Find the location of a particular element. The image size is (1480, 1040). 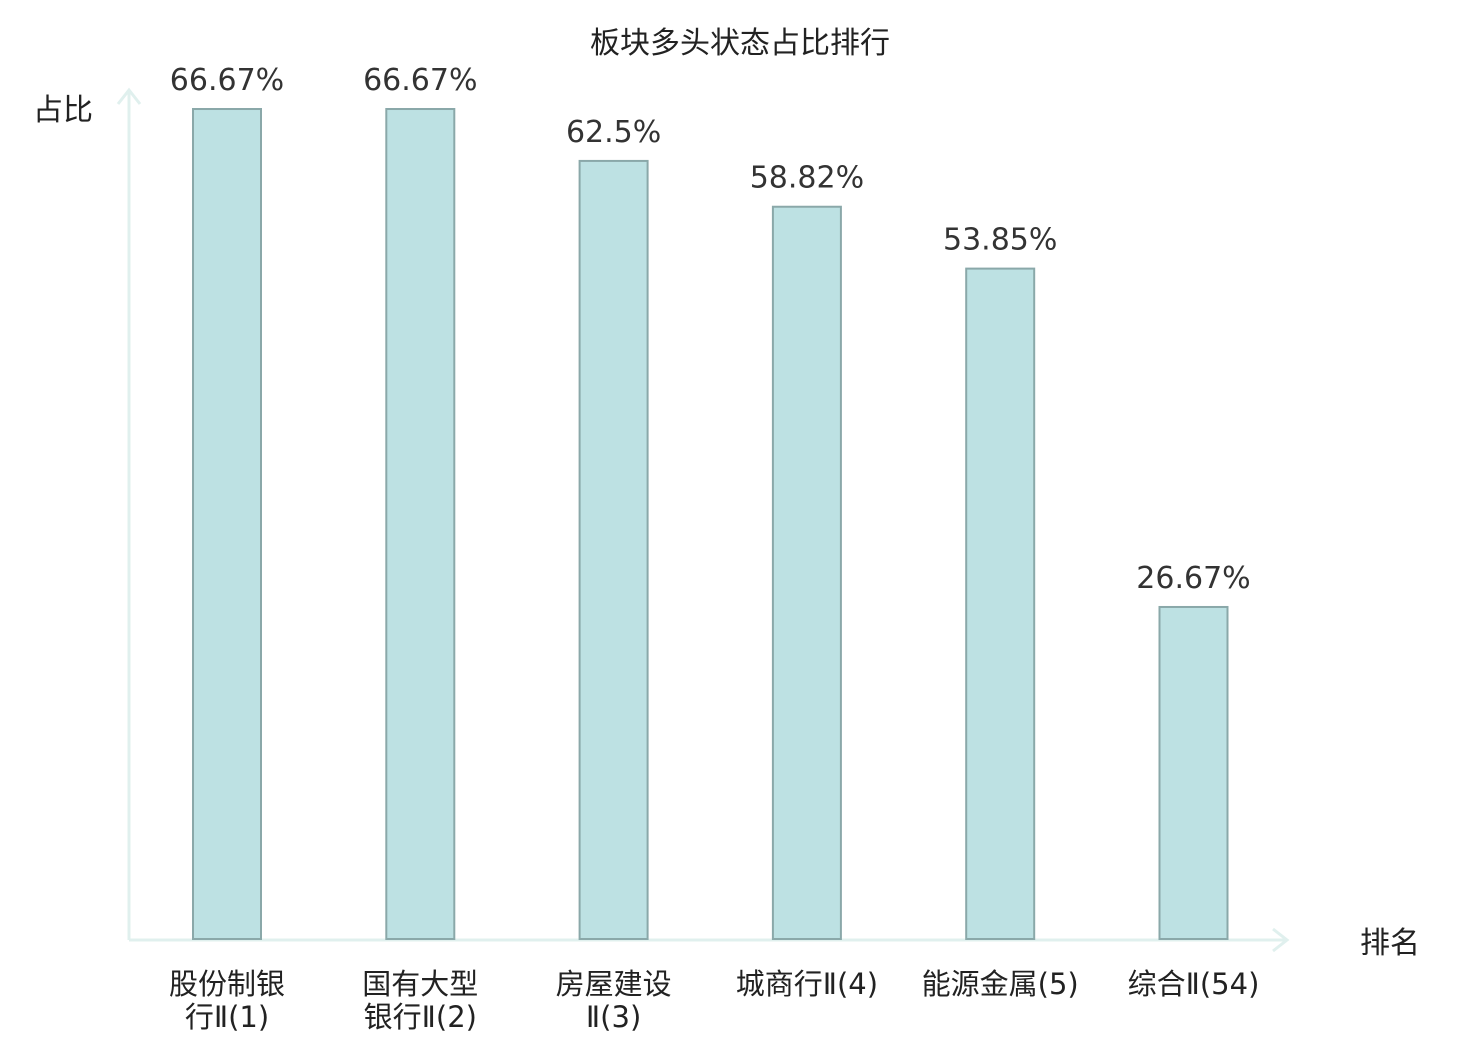

category-label: Ⅱ(3) is located at coordinates (613, 1017).